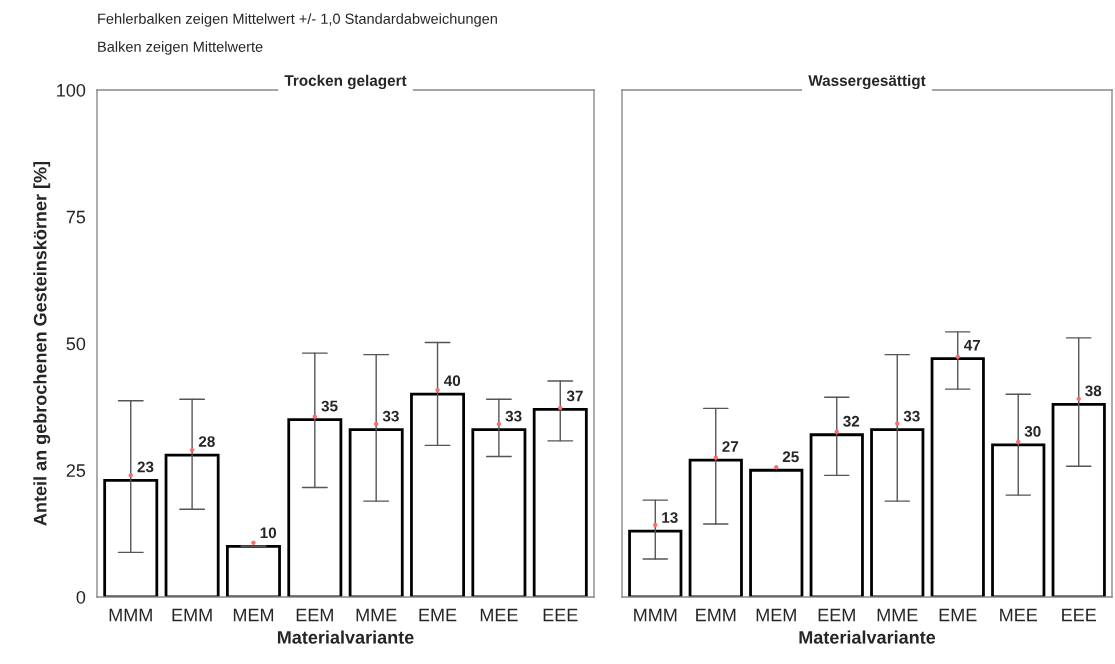  What do you see at coordinates (452, 381) in the screenshot?
I see `data-label: 40` at bounding box center [452, 381].